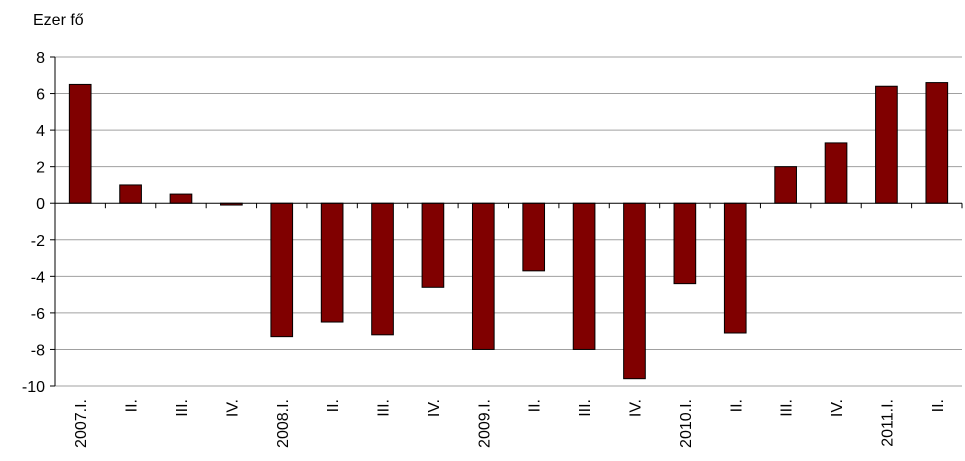 Image resolution: width=965 pixels, height=461 pixels. Describe the element at coordinates (40, 58) in the screenshot. I see `y-tick-label: 8` at that location.